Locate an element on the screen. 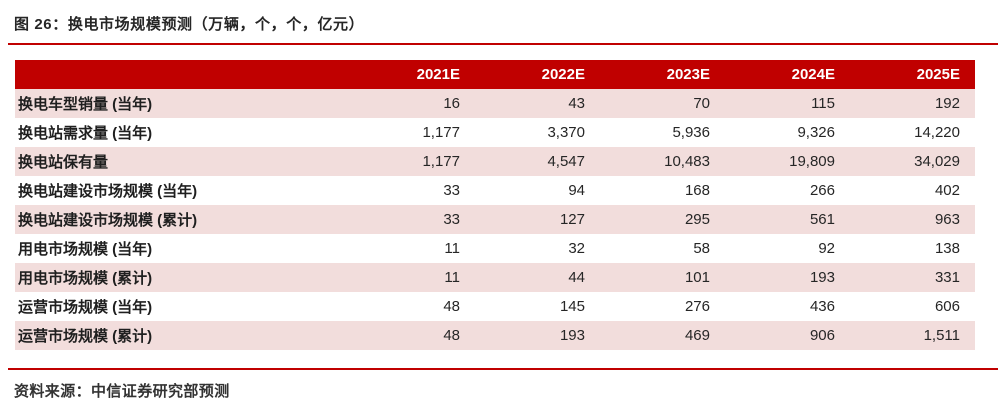 This screenshot has width=1006, height=404. header-empty-cell is located at coordinates (182, 74).